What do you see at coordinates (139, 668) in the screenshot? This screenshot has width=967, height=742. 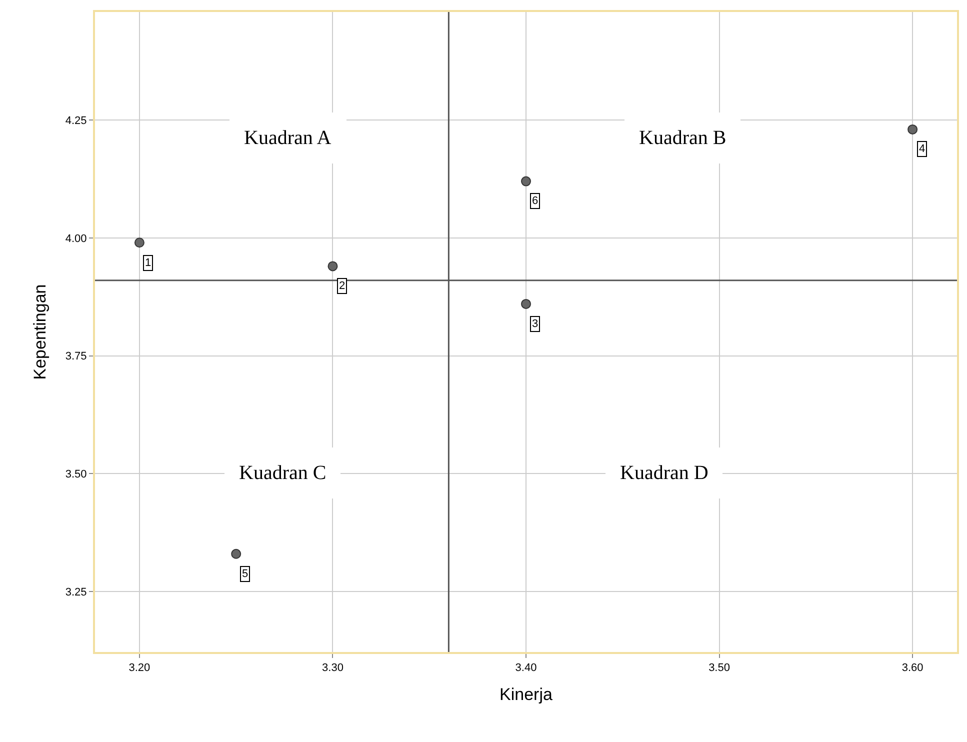 I see `x-tick-label: 3.20` at bounding box center [139, 668].